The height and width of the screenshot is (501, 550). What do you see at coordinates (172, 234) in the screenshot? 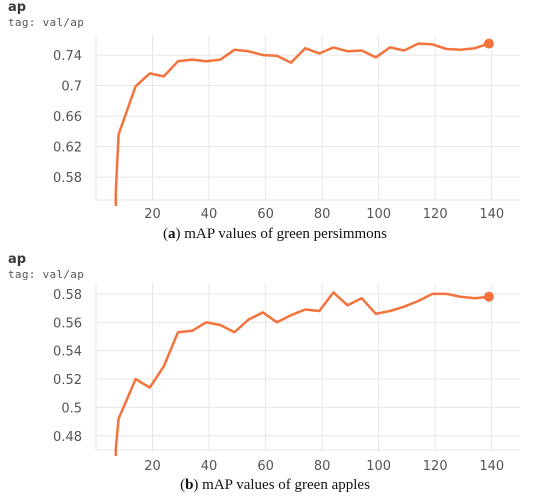
I see `caption-label: a` at bounding box center [172, 234].